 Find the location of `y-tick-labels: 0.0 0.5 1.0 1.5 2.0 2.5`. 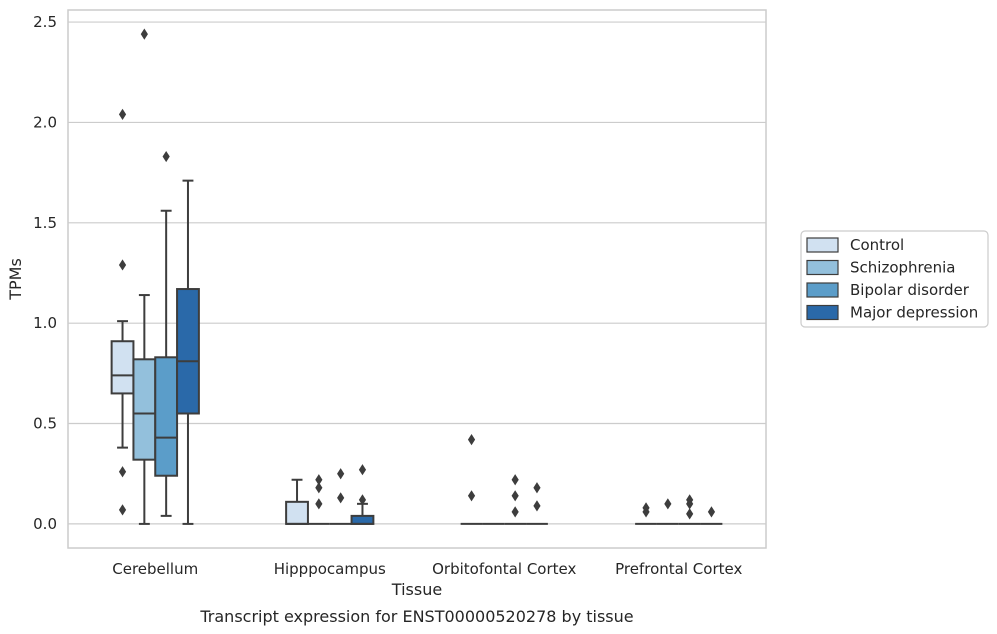

y-tick-labels: 0.0 0.5 1.0 1.5 2.0 2.5 is located at coordinates (45, 273).